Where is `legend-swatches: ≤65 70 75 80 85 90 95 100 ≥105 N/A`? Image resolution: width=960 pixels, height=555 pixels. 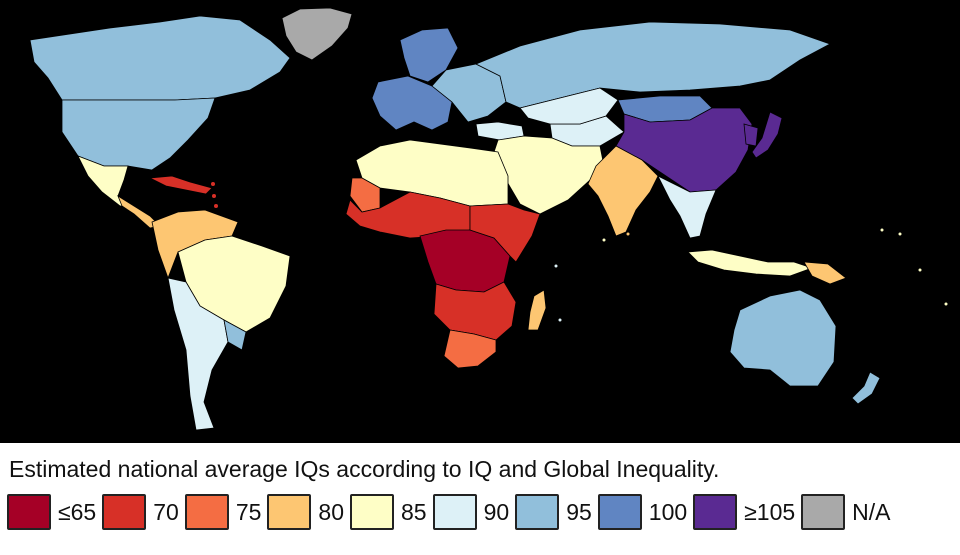 legend-swatches: ≤65 70 75 80 85 90 95 100 ≥105 N/A is located at coordinates (452, 512).